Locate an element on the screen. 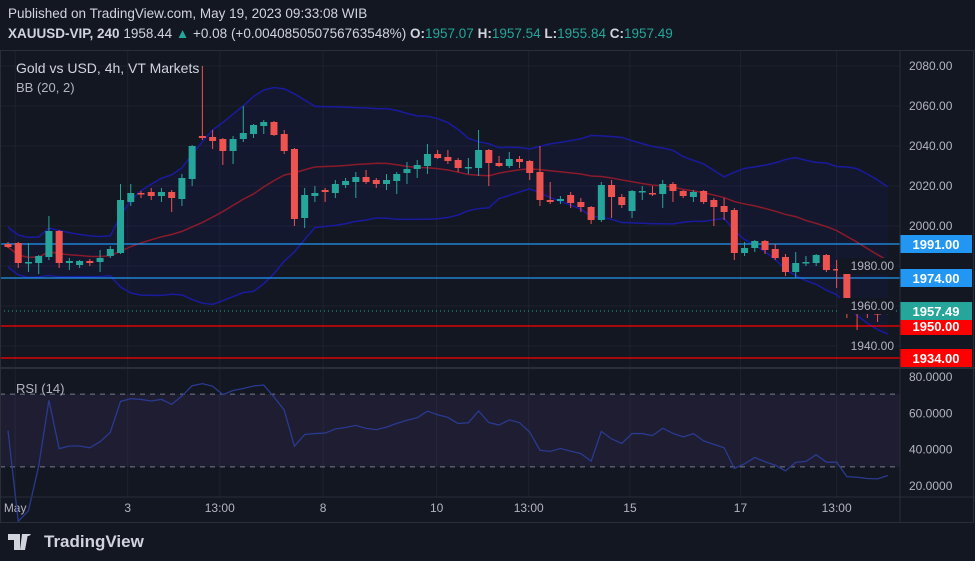  price-label-badge is located at coordinates (936, 244).